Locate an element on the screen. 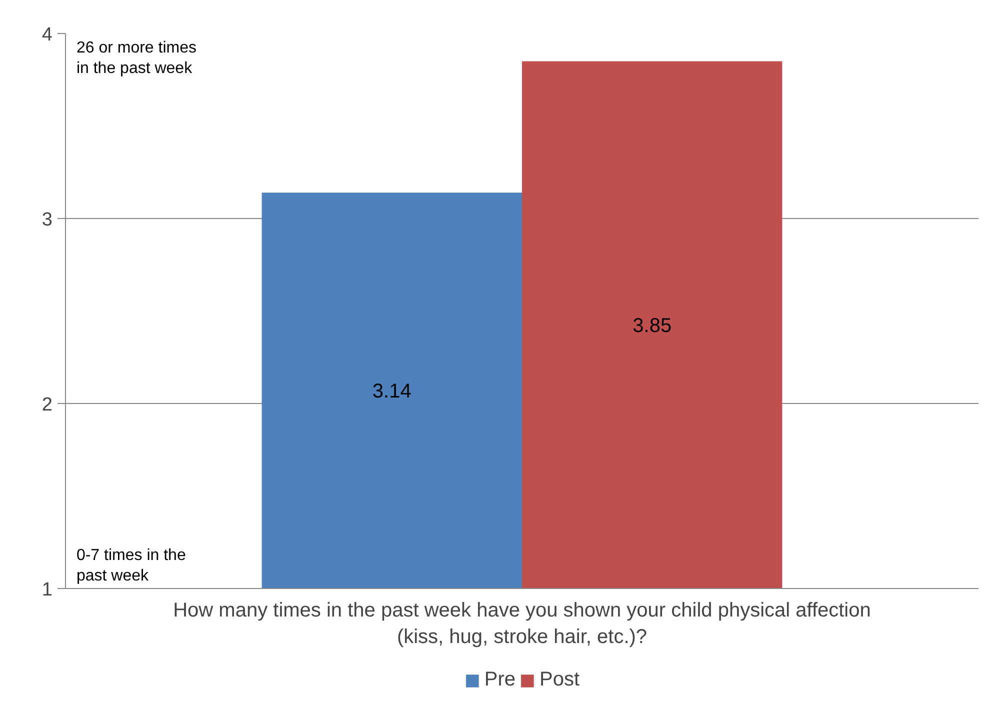 This screenshot has height=717, width=1000. y-tick-label: 1 is located at coordinates (47, 590).